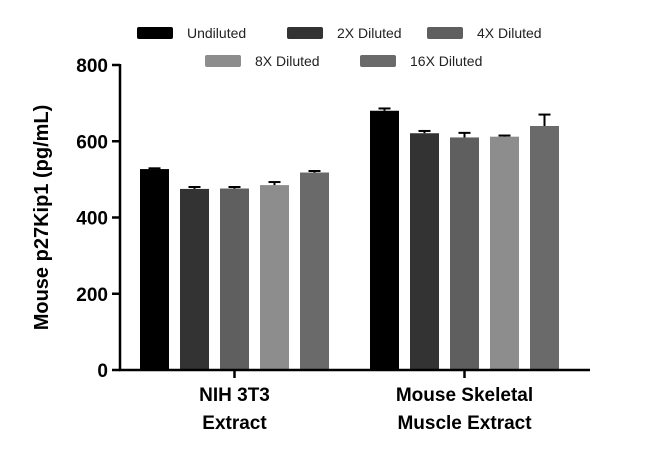 This screenshot has height=473, width=650. What do you see at coordinates (92, 219) in the screenshot?
I see `y-tick-label-2: 400` at bounding box center [92, 219].